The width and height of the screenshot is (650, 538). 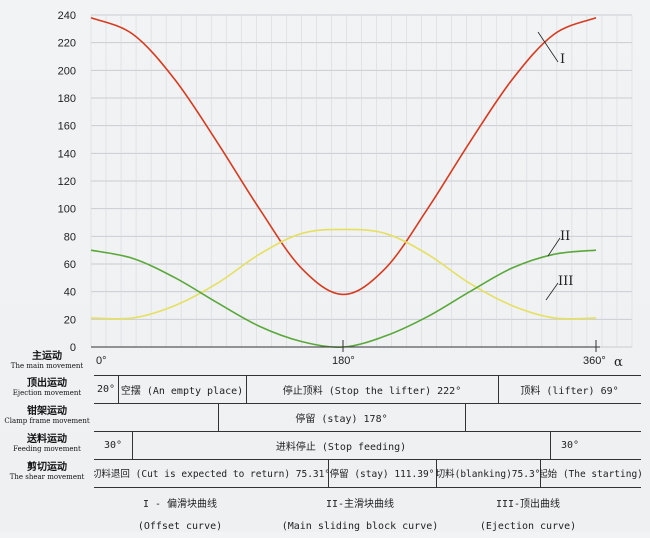 What do you see at coordinates (67, 210) in the screenshot?
I see `y-tick-label: 100` at bounding box center [67, 210].